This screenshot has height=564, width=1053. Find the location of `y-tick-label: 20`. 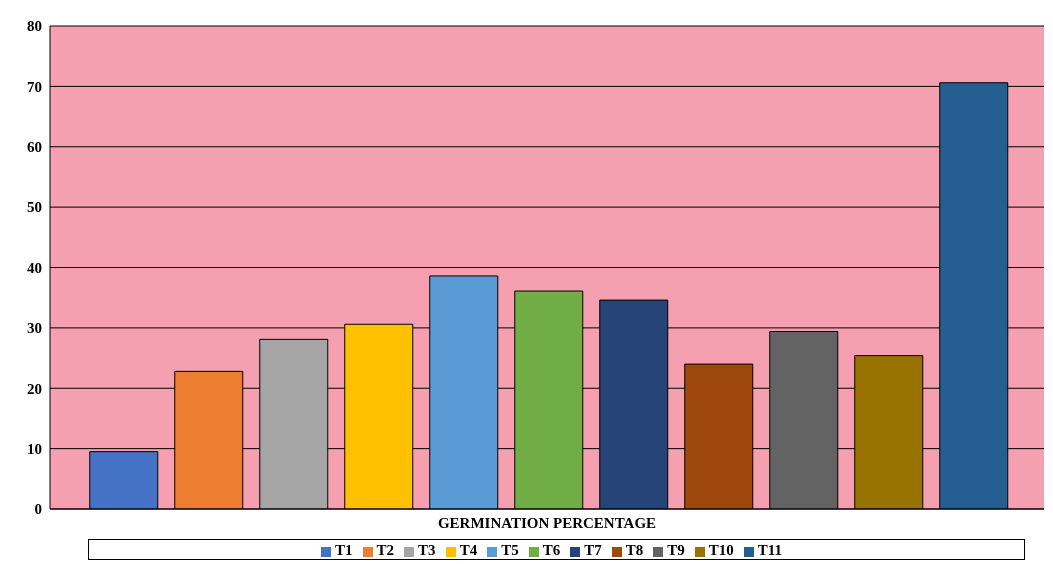

y-tick-label: 20 is located at coordinates (34, 388).